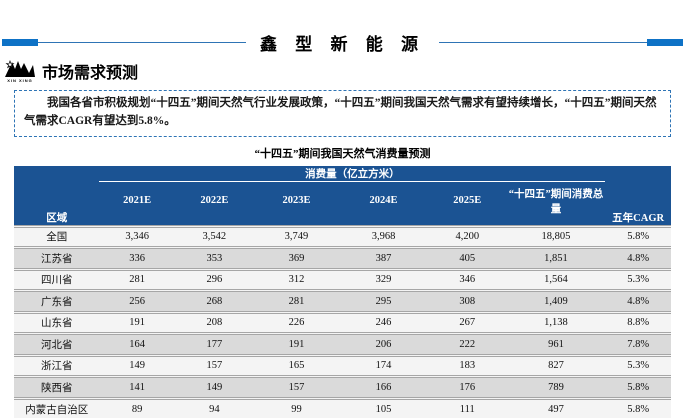  I want to click on value-cell: 267, so click(467, 322).